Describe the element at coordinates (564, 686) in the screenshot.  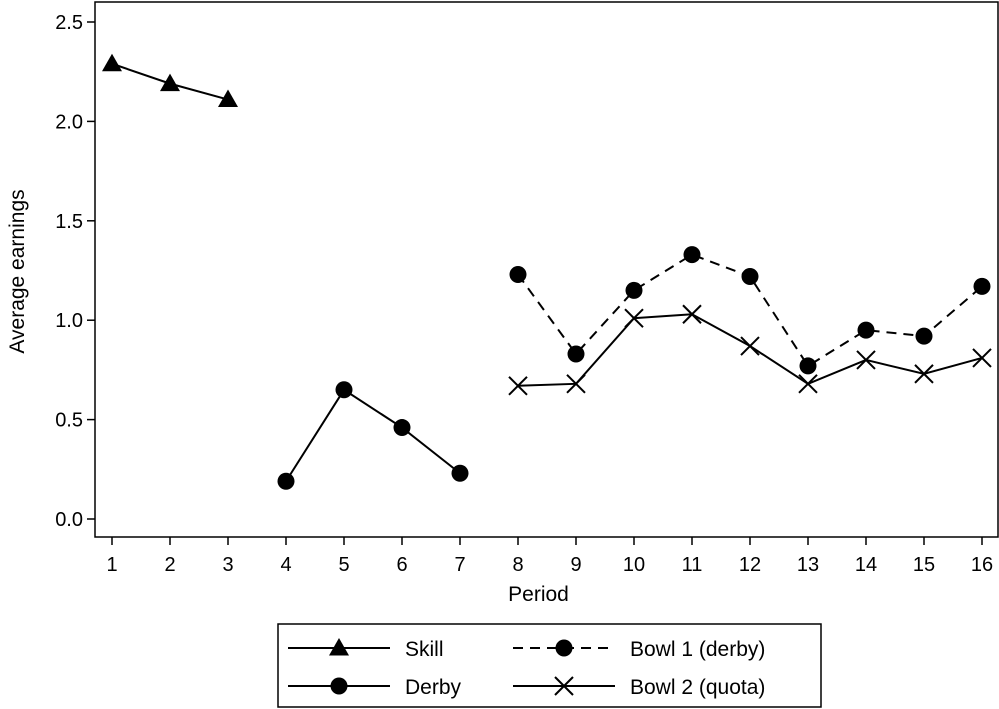
I see `legend-marker-bowl-2-quota` at that location.